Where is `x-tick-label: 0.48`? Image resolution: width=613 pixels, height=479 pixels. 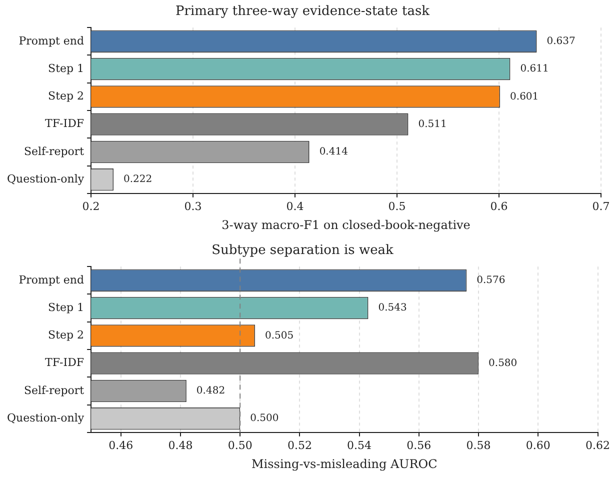
x-tick-label: 0.48 is located at coordinates (180, 445).